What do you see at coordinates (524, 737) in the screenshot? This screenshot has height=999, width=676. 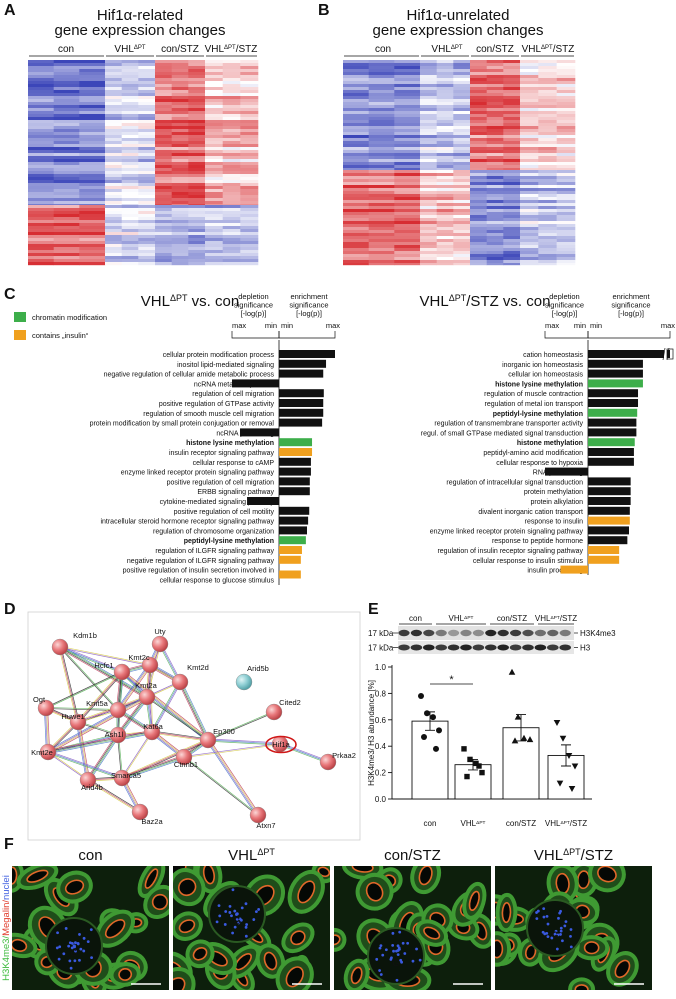 I see `data-point` at bounding box center [524, 737].